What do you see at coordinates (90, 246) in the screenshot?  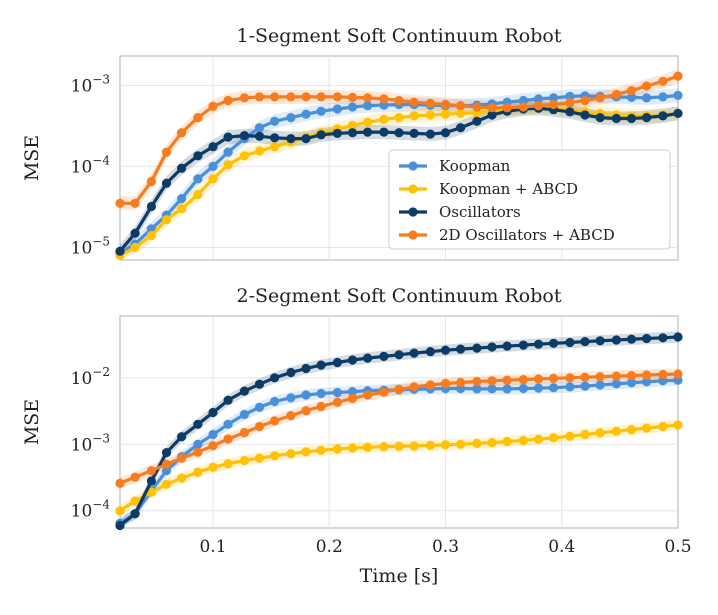 I see `y-tick-label: 10⁻⁵` at bounding box center [90, 246].